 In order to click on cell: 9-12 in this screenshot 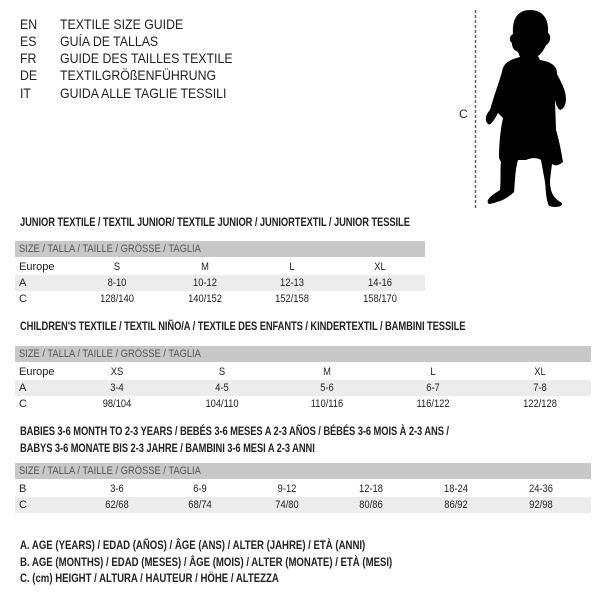, I will do `click(287, 489)`.